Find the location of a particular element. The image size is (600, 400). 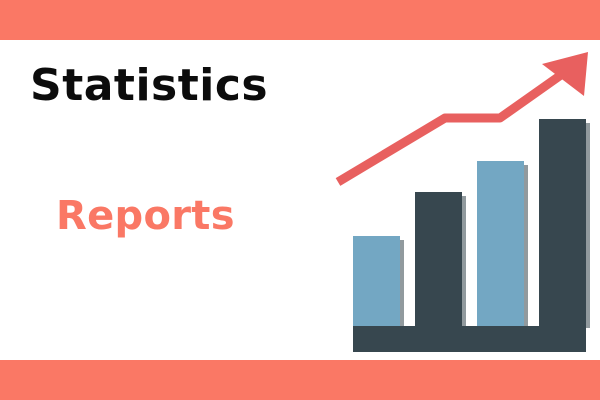

trend-arrow-head is located at coordinates (565, 74).